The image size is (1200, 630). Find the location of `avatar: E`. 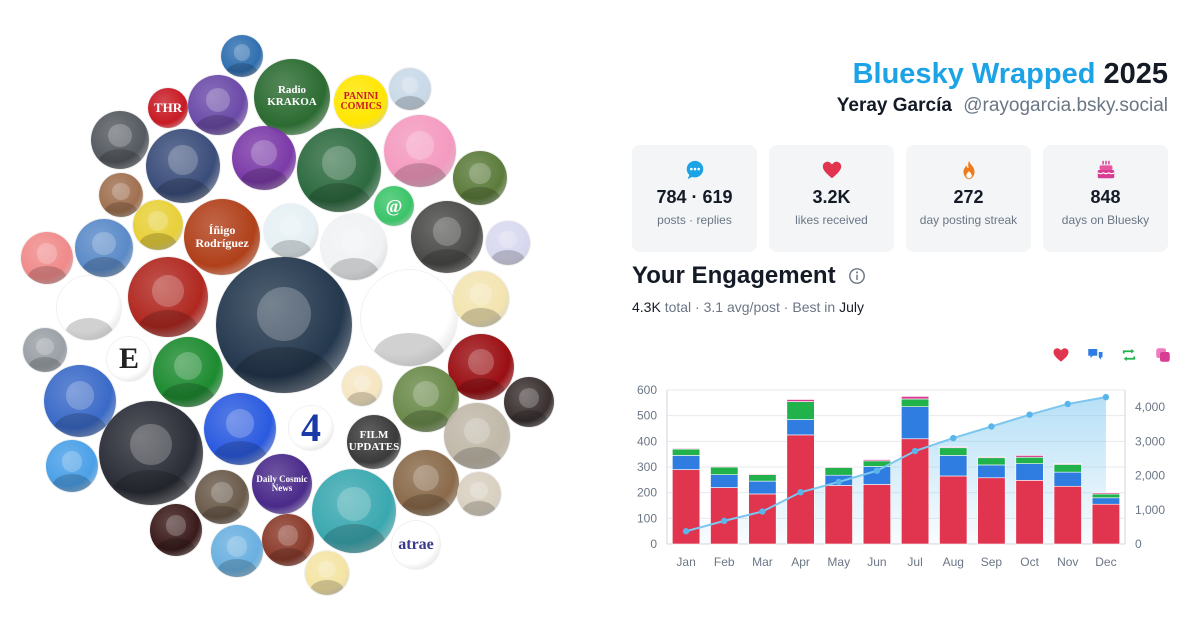

avatar: E is located at coordinates (129, 359).